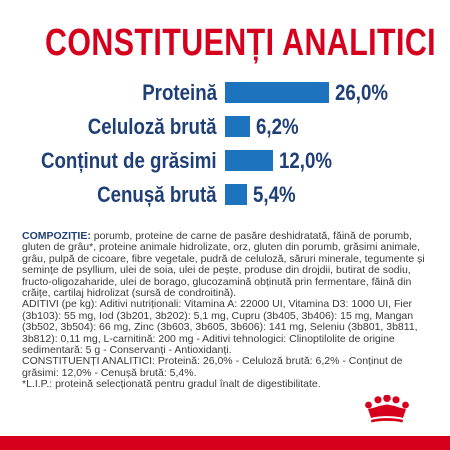 The height and width of the screenshot is (450, 450). Describe the element at coordinates (152, 126) in the screenshot. I see `bar-label: Celuloză brută` at that location.